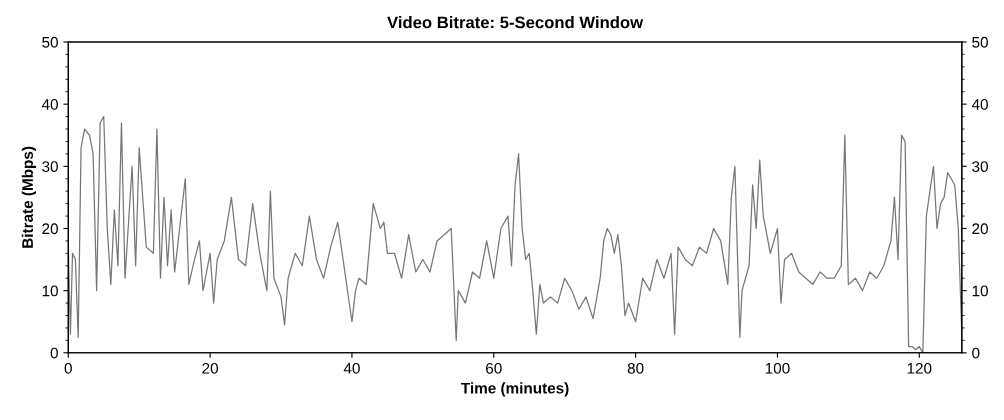 The height and width of the screenshot is (420, 1004). I want to click on y-tick-label: 0, so click(54, 353).